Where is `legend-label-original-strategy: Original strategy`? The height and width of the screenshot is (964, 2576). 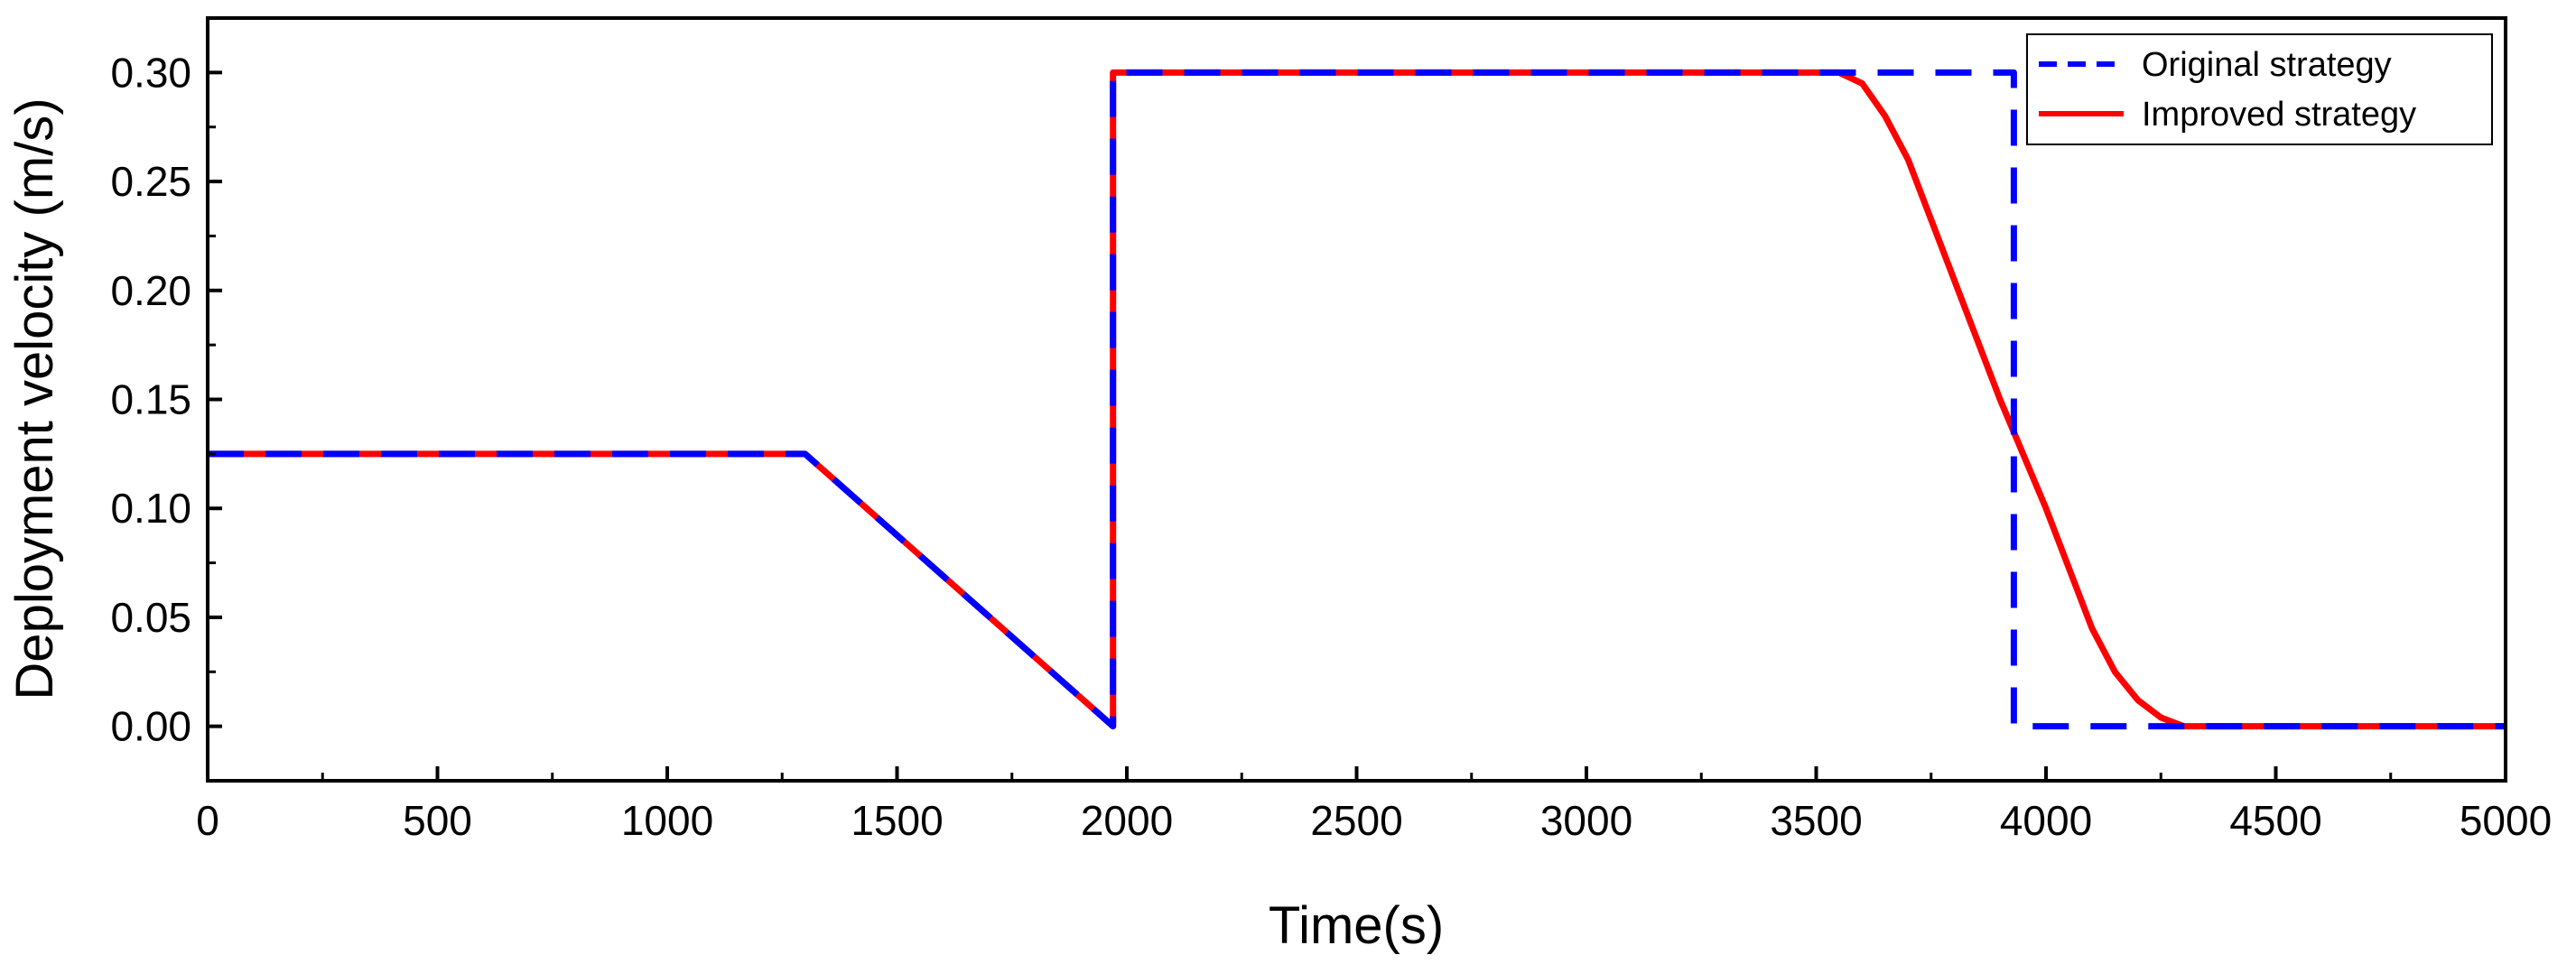 legend-label-original-strategy: Original strategy is located at coordinates (2267, 65).